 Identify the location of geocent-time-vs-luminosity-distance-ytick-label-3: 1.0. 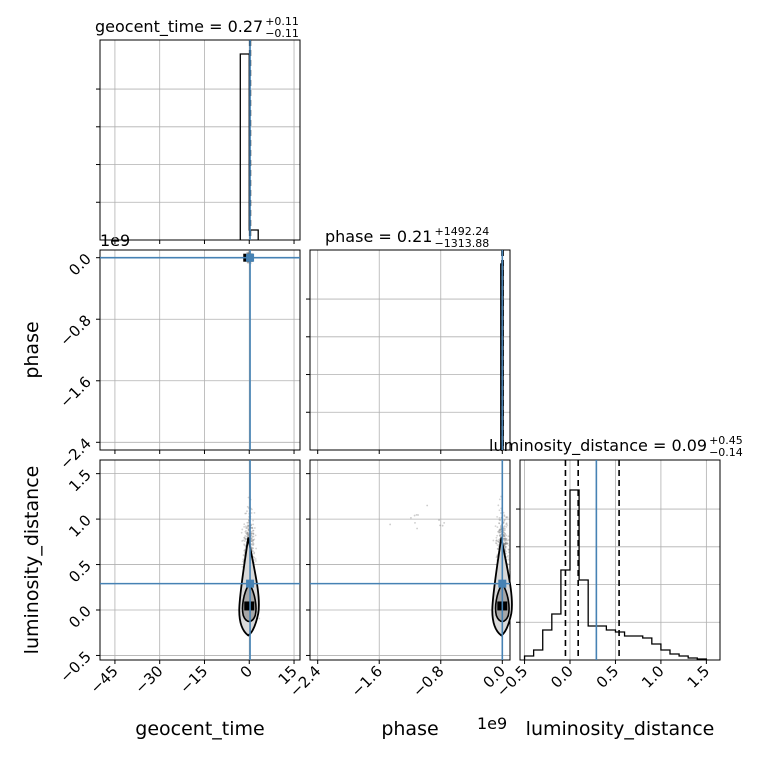
(80, 526).